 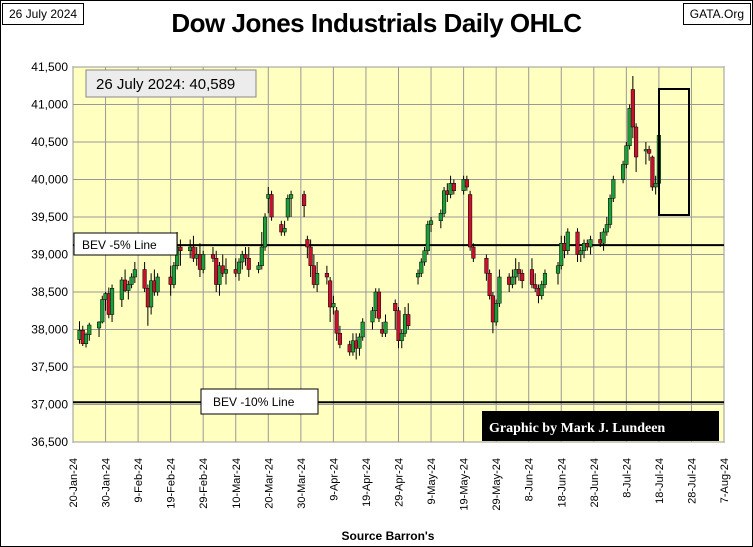 I want to click on x-tick-label: 8-Jun-24, so click(x=530, y=479).